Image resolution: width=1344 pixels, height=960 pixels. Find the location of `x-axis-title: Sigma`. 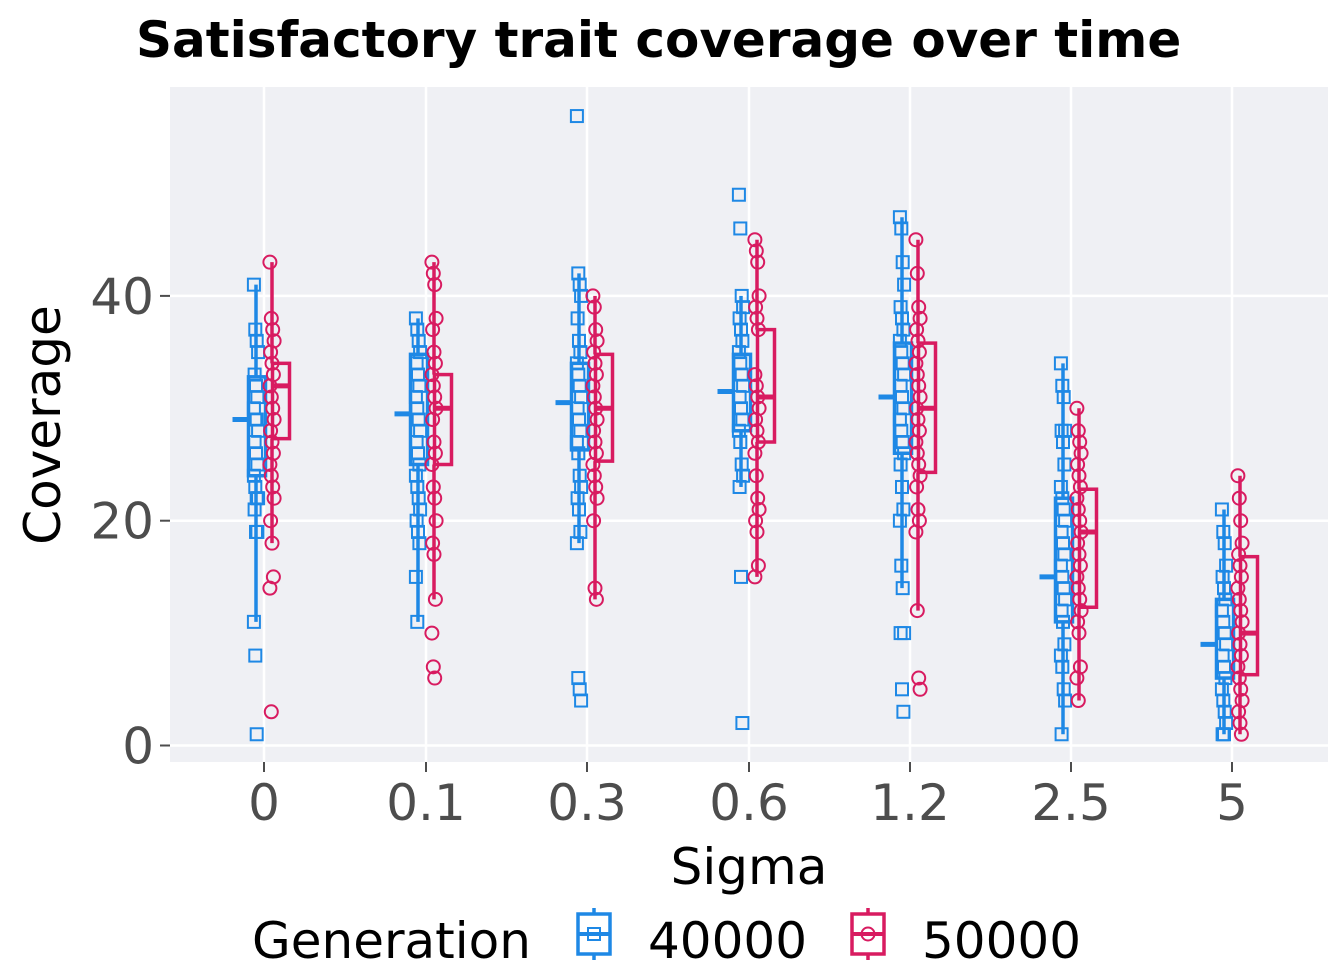

x-axis-title: Sigma is located at coordinates (749, 867).